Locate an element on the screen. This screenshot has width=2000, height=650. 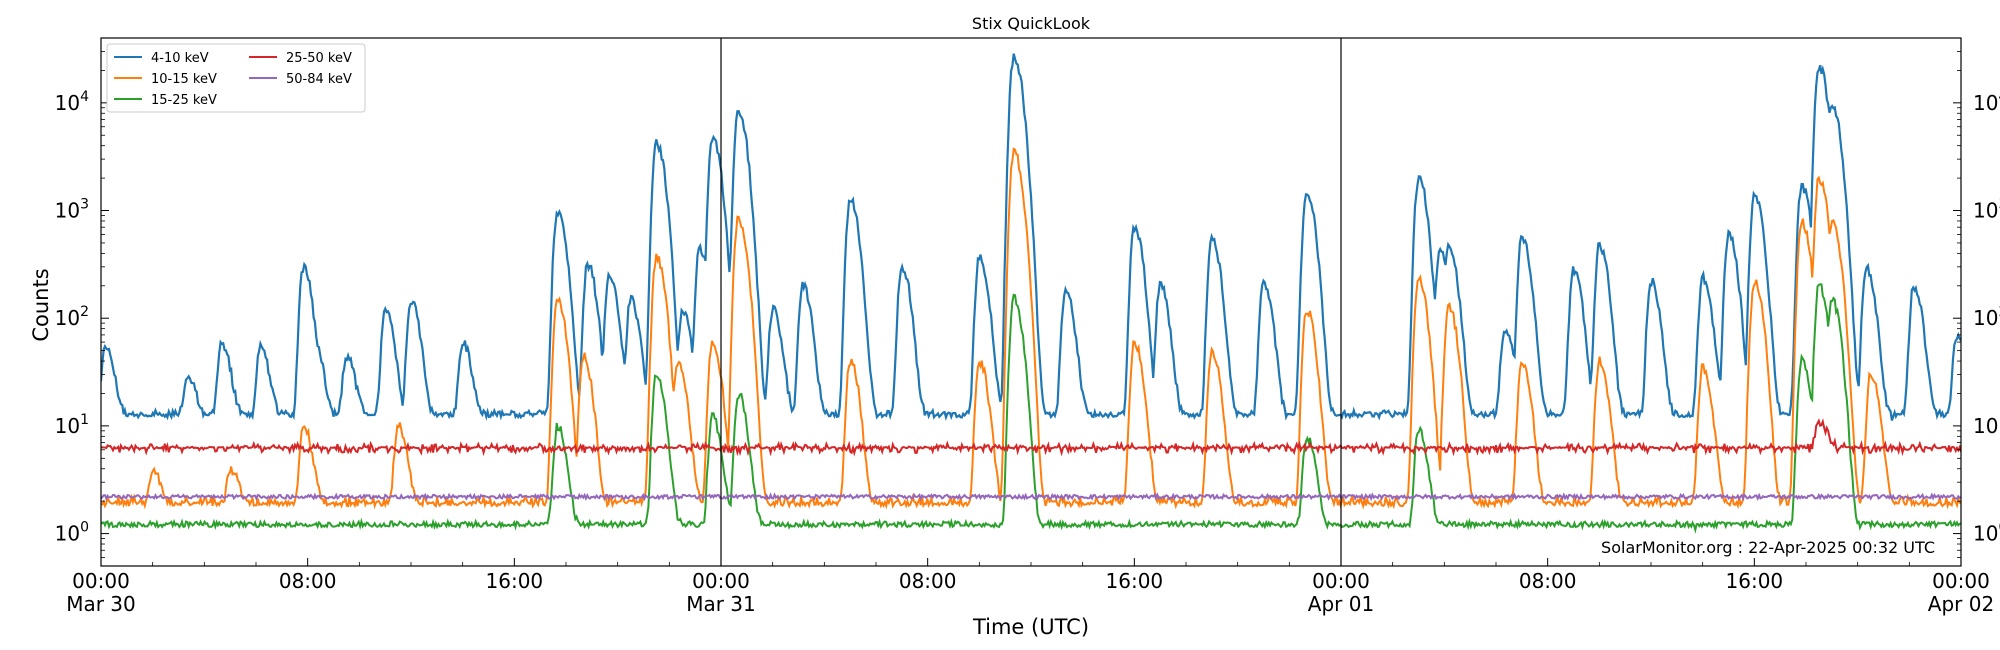
y-tick-label-left: 10¹ is located at coordinates (72, 425).